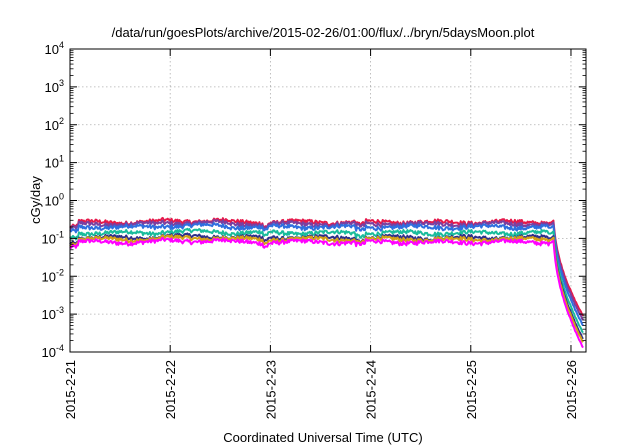 The image size is (640, 448). Describe the element at coordinates (170, 389) in the screenshot. I see `x-tick-label: 2015-2-22` at that location.